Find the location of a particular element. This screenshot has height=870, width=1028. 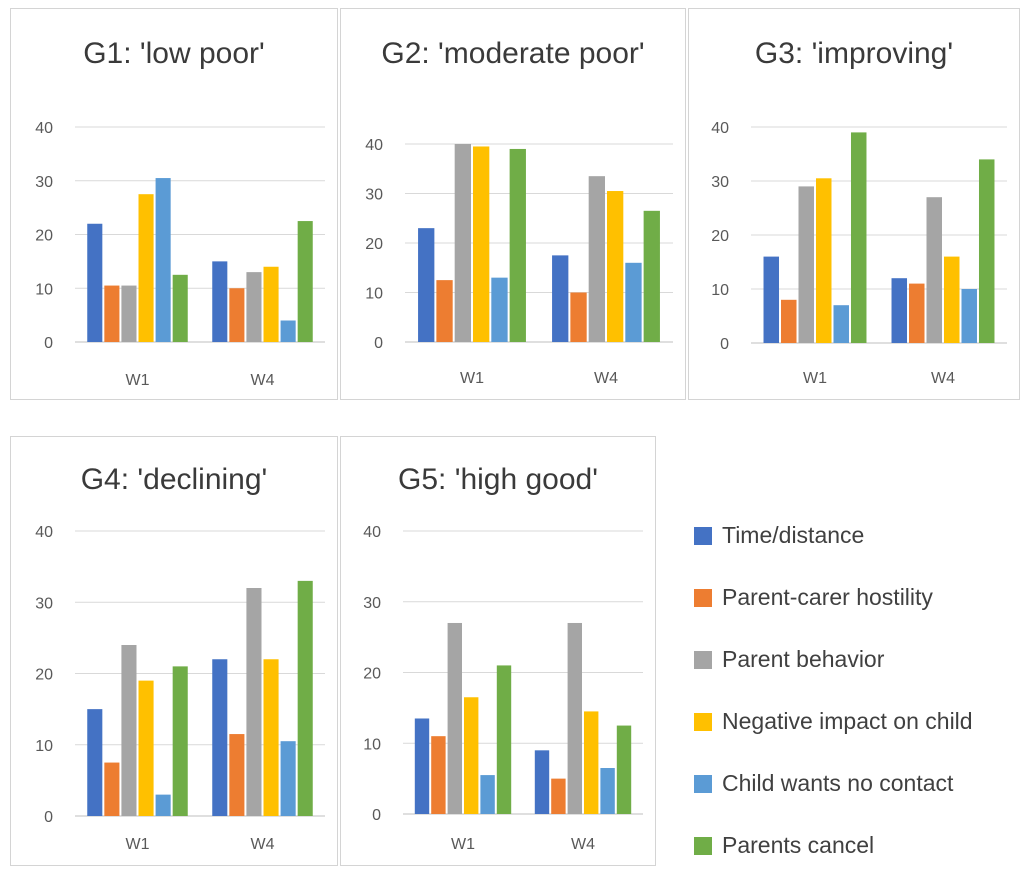

legend-label: Child wants no contact is located at coordinates (838, 783).